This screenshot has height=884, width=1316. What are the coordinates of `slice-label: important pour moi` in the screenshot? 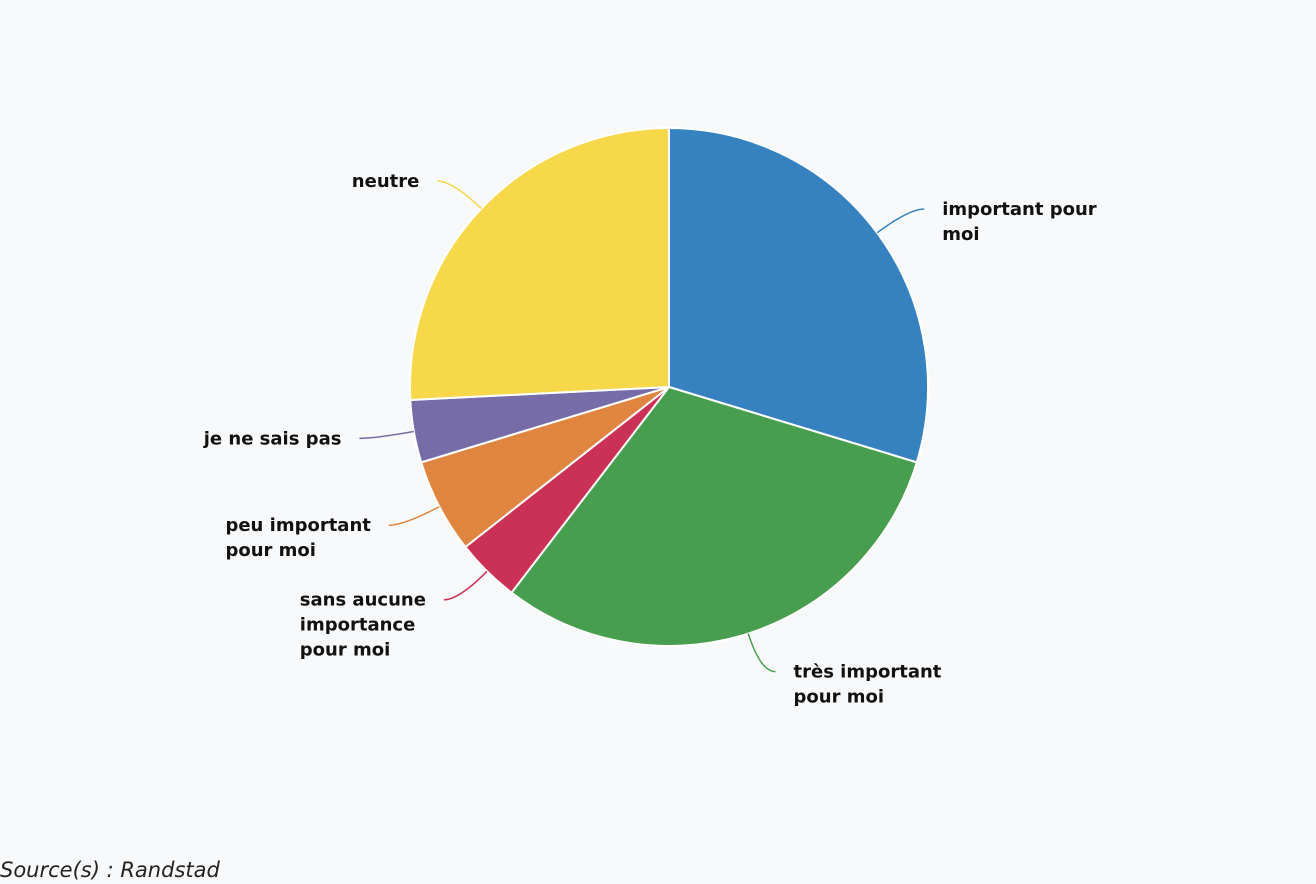 It's located at (1019, 222).